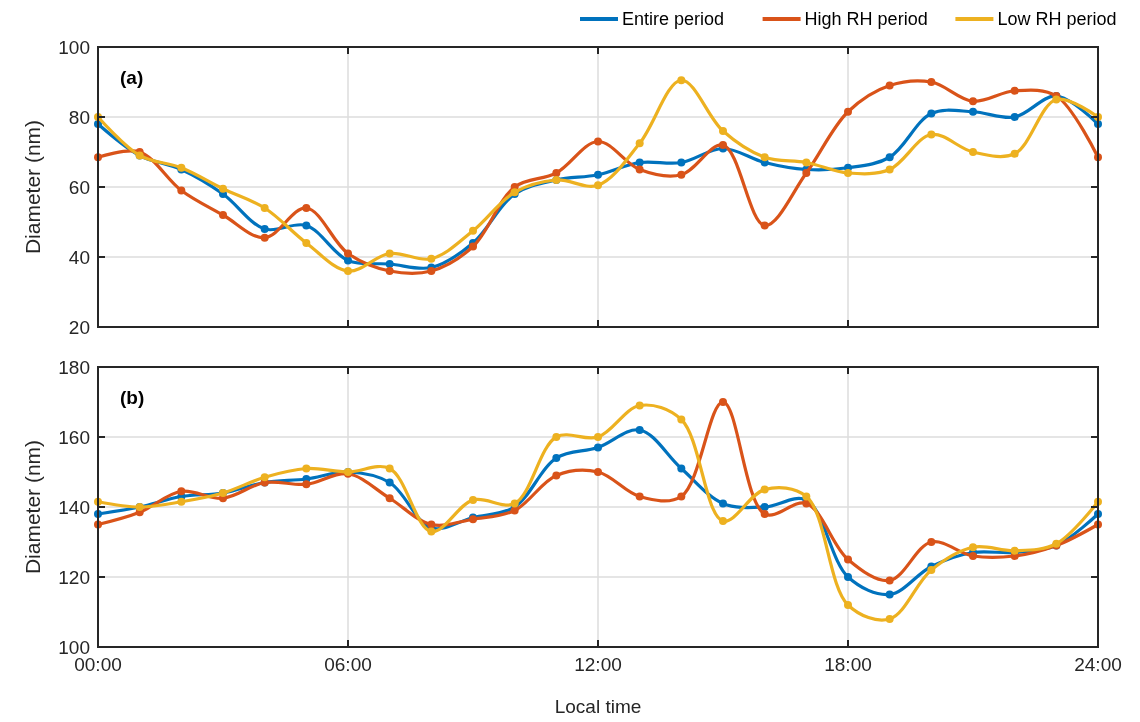  Describe the element at coordinates (79, 187) in the screenshot. I see `y-tick-label: 60` at that location.